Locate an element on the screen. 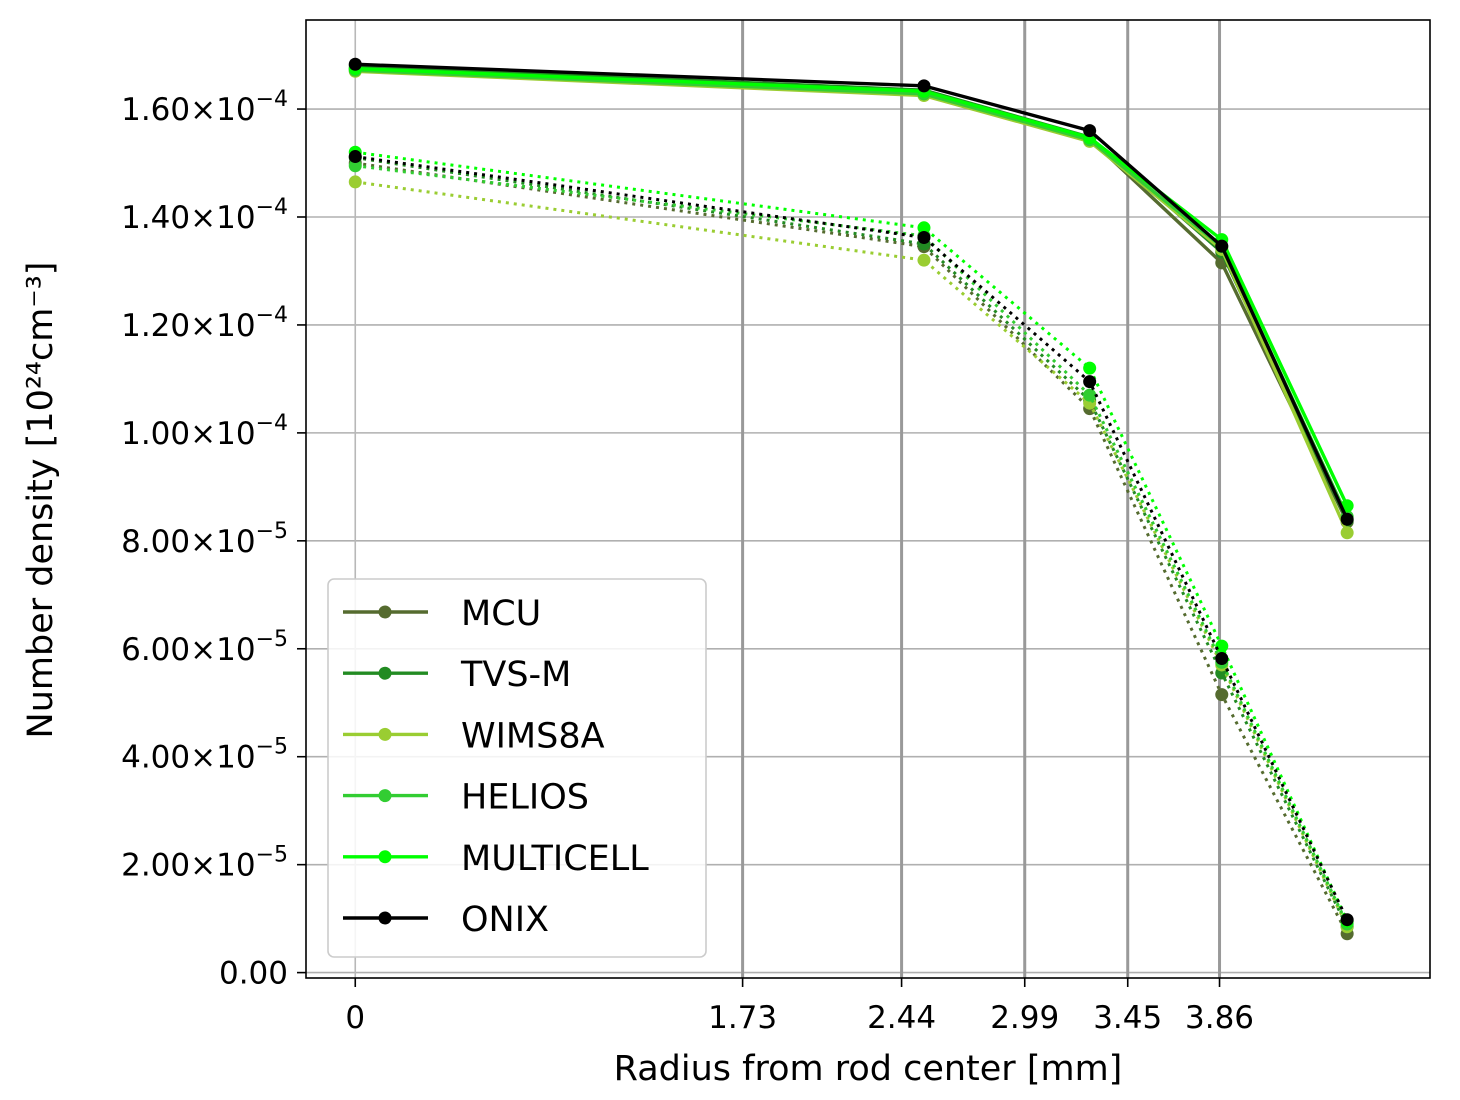 This screenshot has width=1460, height=1100. x-tick-label: 1.73 is located at coordinates (742, 1018).